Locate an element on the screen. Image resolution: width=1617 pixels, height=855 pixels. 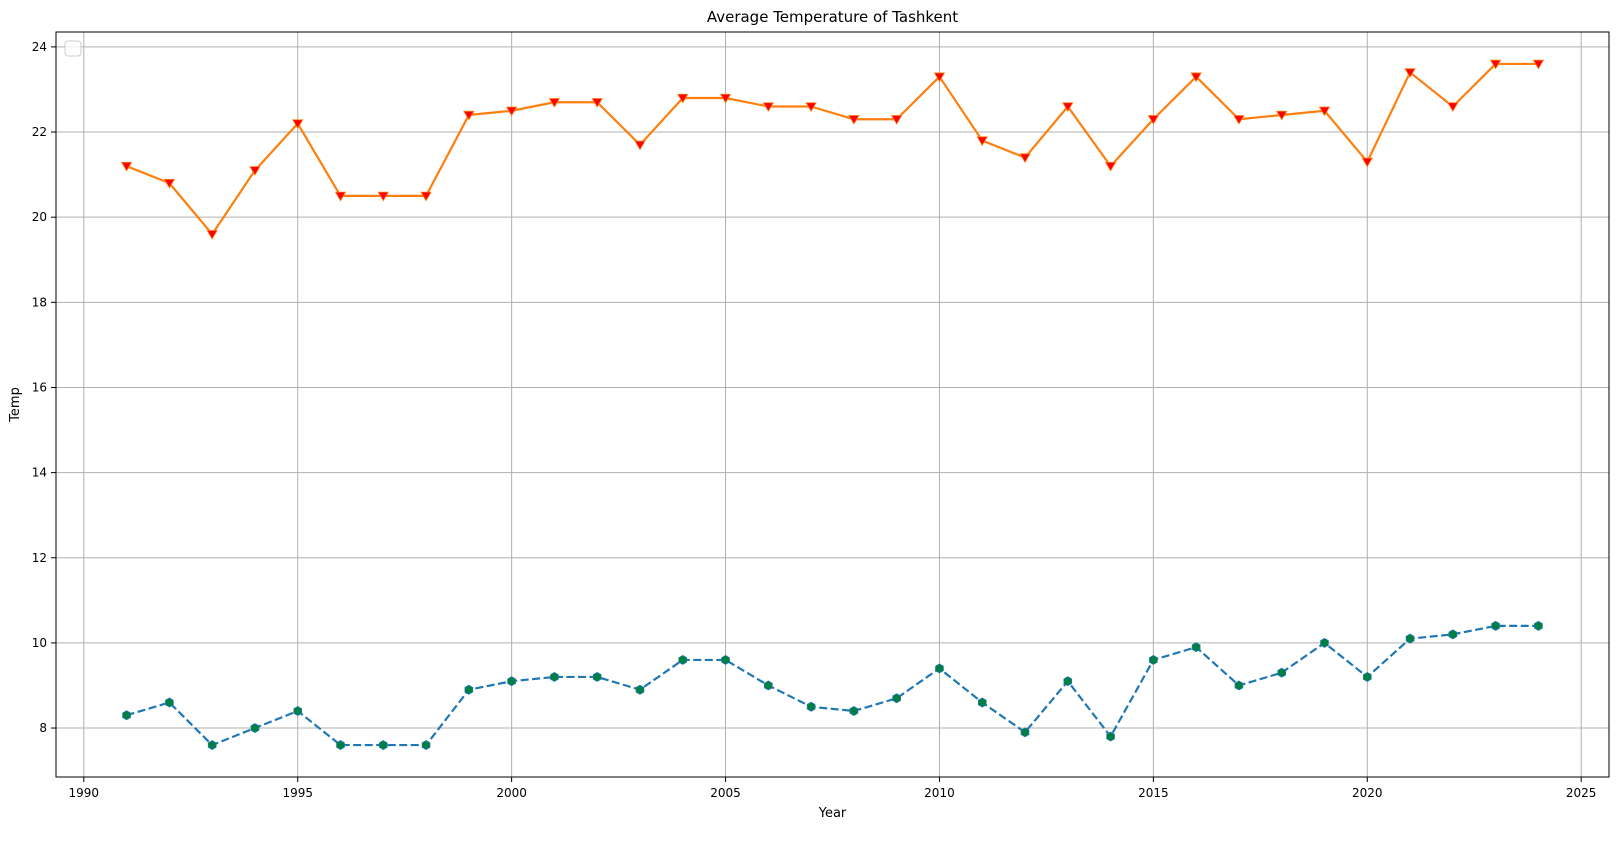
y-tick-label: 16 is located at coordinates (39, 387).